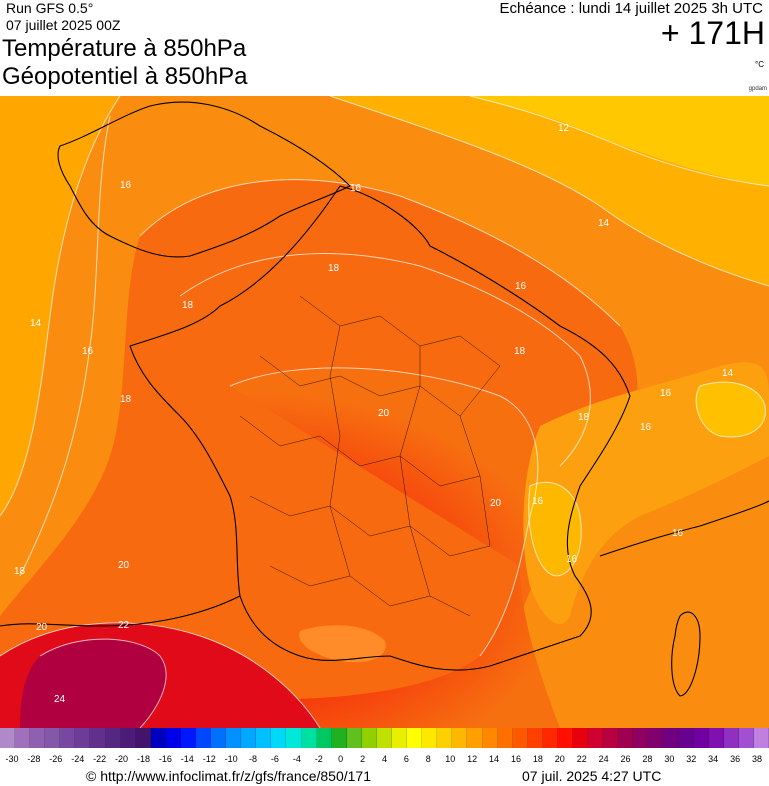 The height and width of the screenshot is (786, 769). Describe the element at coordinates (631, 8) in the screenshot. I see `forecast-valid-time: Echéance : lundi 14 juillet 2025 3h UTC` at that location.